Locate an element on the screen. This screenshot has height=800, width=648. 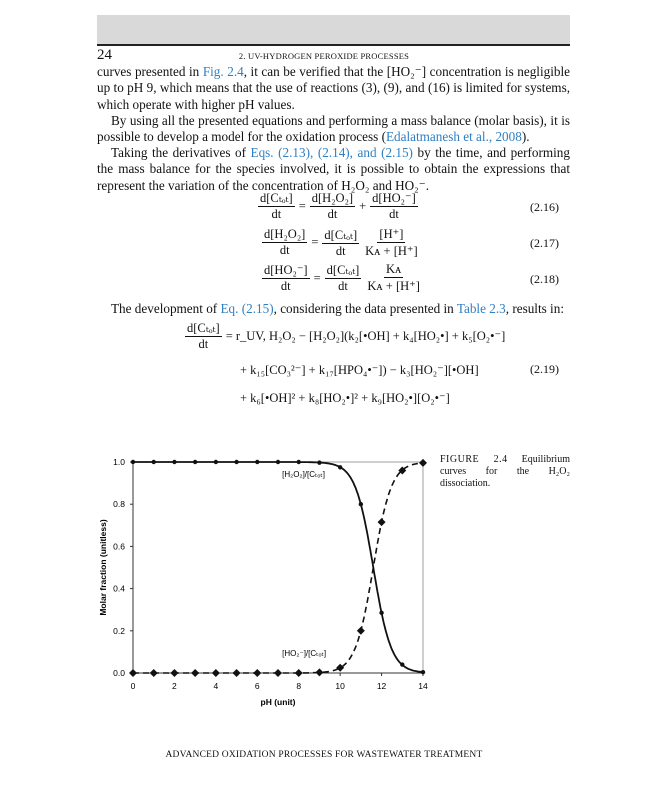
equation-number: (2.18) is located at coordinates (544, 279).